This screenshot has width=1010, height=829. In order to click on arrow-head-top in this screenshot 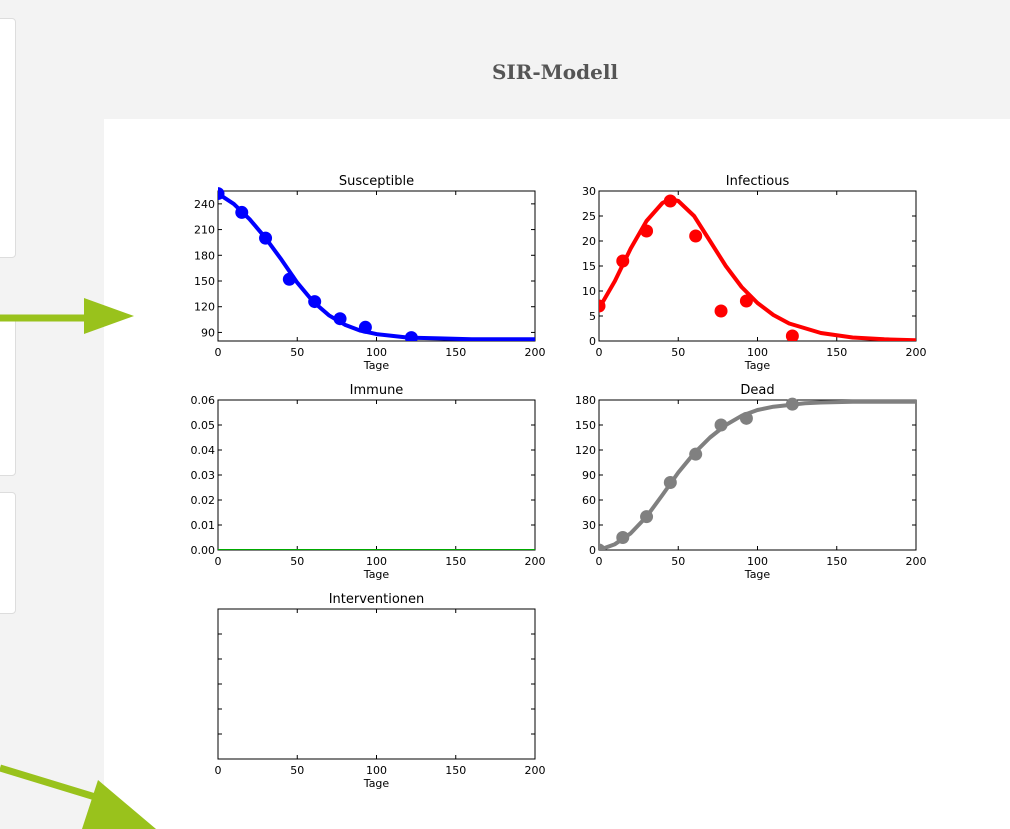, I will do `click(109, 316)`.